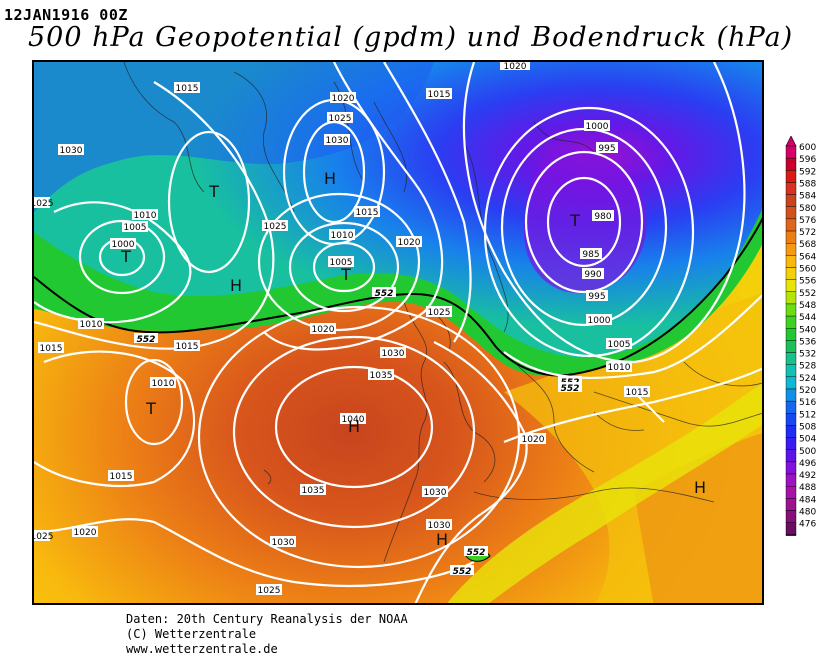  I want to click on legend-tick-label: 516, so click(807, 403).